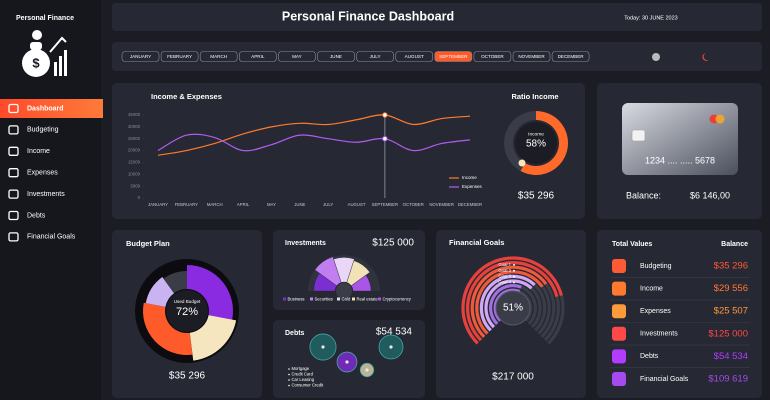  What do you see at coordinates (734, 244) in the screenshot?
I see `table-header: Balance` at bounding box center [734, 244].